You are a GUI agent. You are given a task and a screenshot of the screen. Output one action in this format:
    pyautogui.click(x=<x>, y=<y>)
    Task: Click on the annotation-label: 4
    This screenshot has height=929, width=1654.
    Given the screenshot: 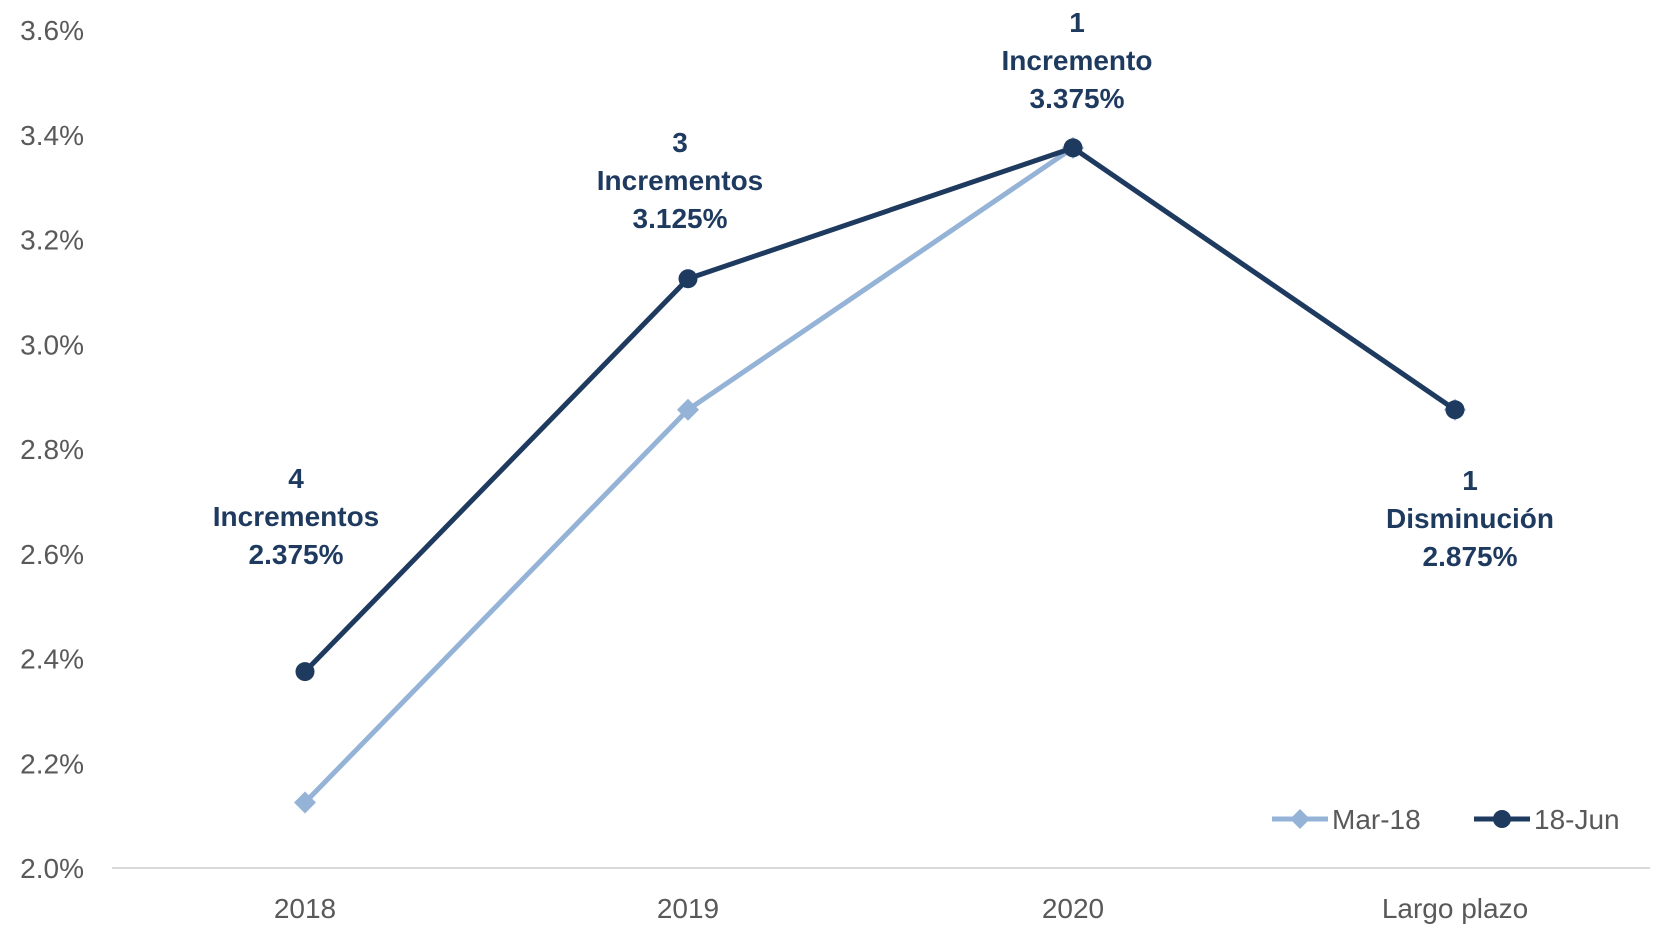 What is the action you would take?
    pyautogui.click(x=296, y=478)
    